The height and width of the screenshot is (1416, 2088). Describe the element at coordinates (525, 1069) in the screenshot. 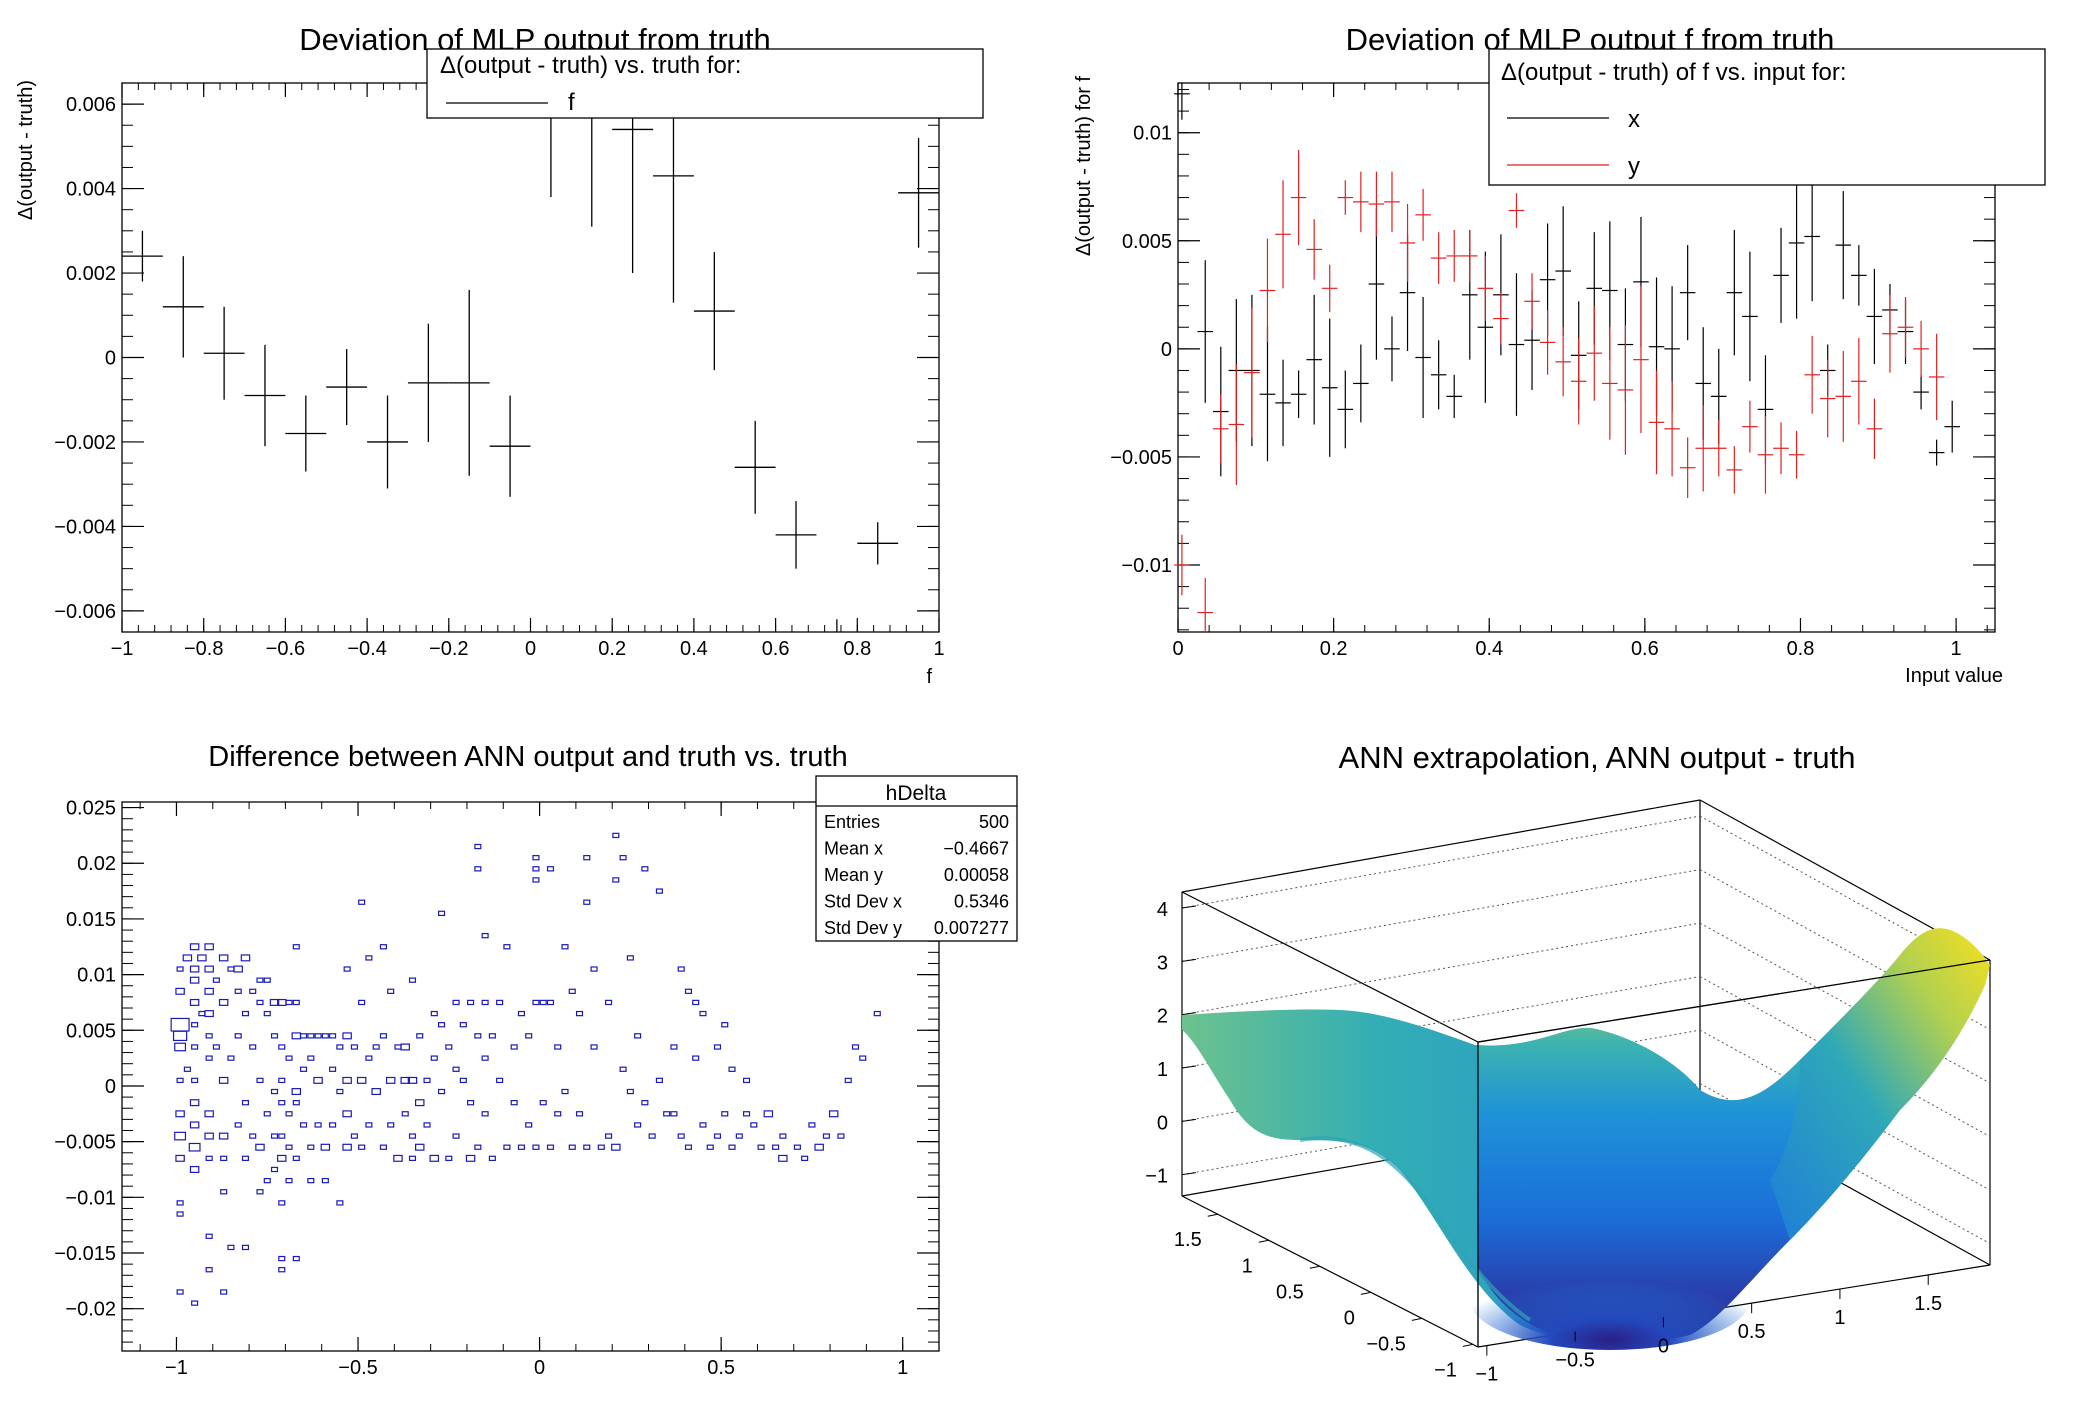

I see `p3-boxes` at that location.